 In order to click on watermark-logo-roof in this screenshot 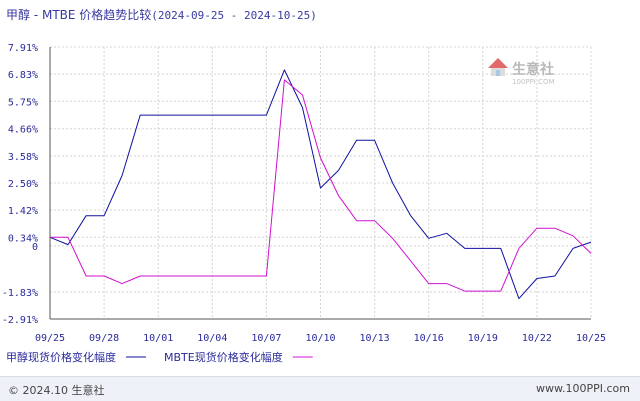, I will do `click(498, 63)`.